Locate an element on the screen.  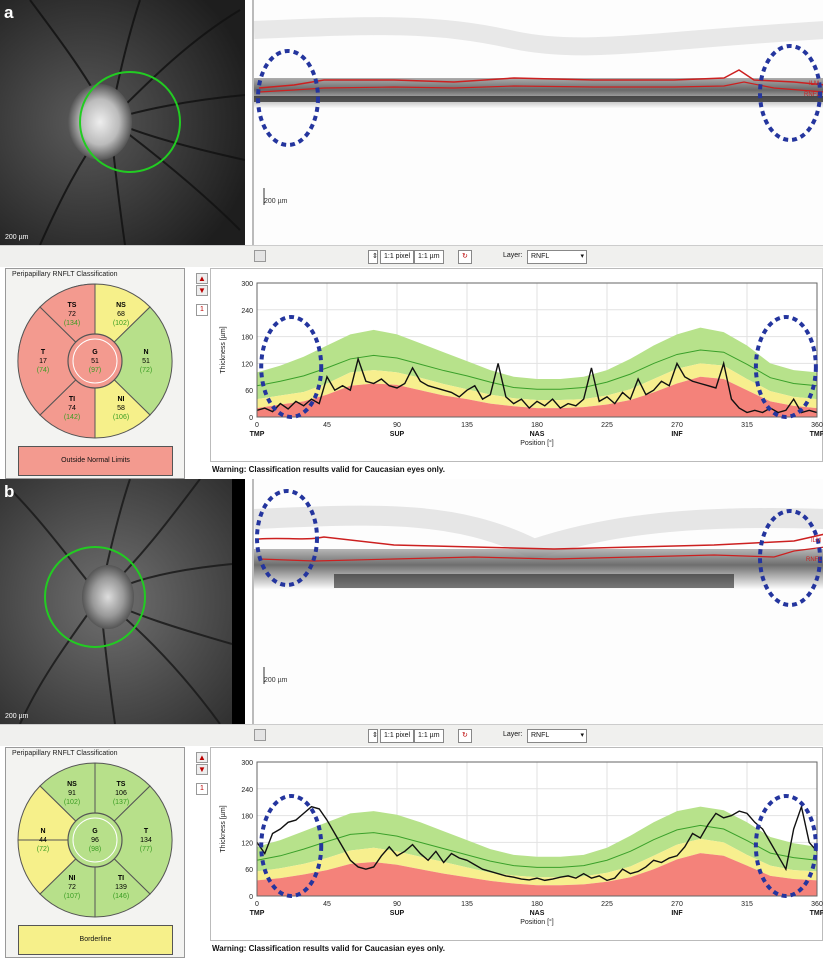
sector-normal: (97) is located at coordinates (95, 370).